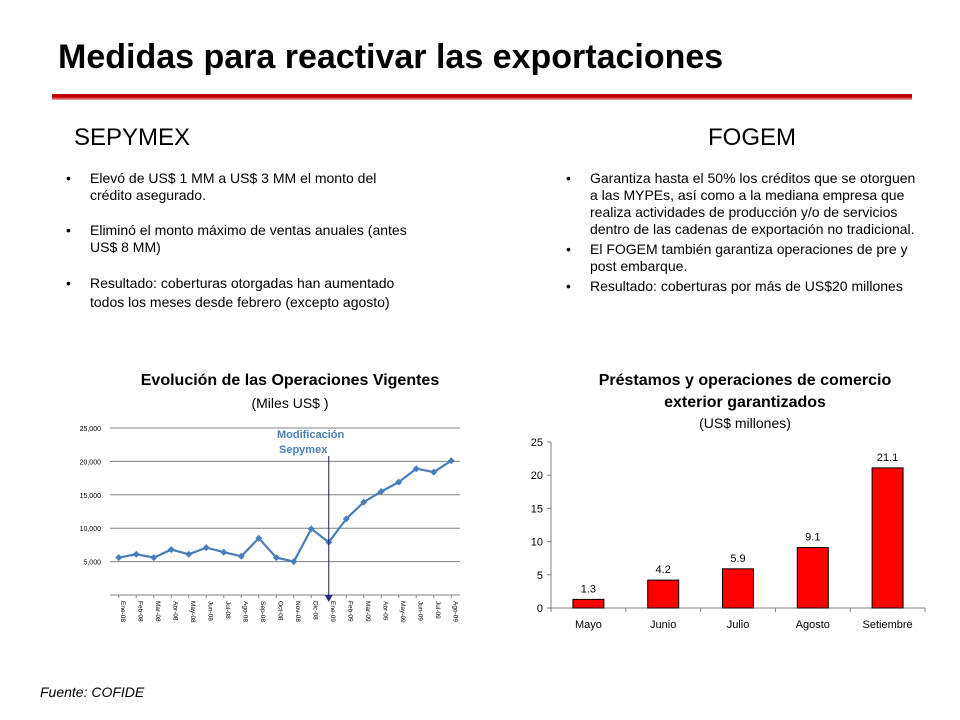 The image size is (960, 720). I want to click on x-tick-label: Jun-09, so click(419, 611).